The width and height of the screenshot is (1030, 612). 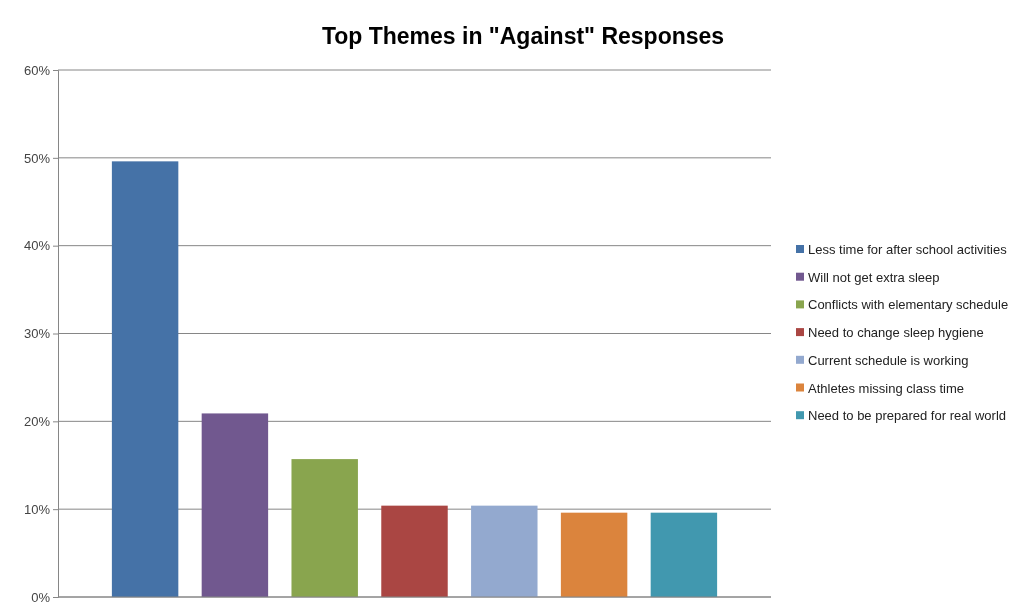 I want to click on legend-label: Conflicts with elementary schedule, so click(x=908, y=305).